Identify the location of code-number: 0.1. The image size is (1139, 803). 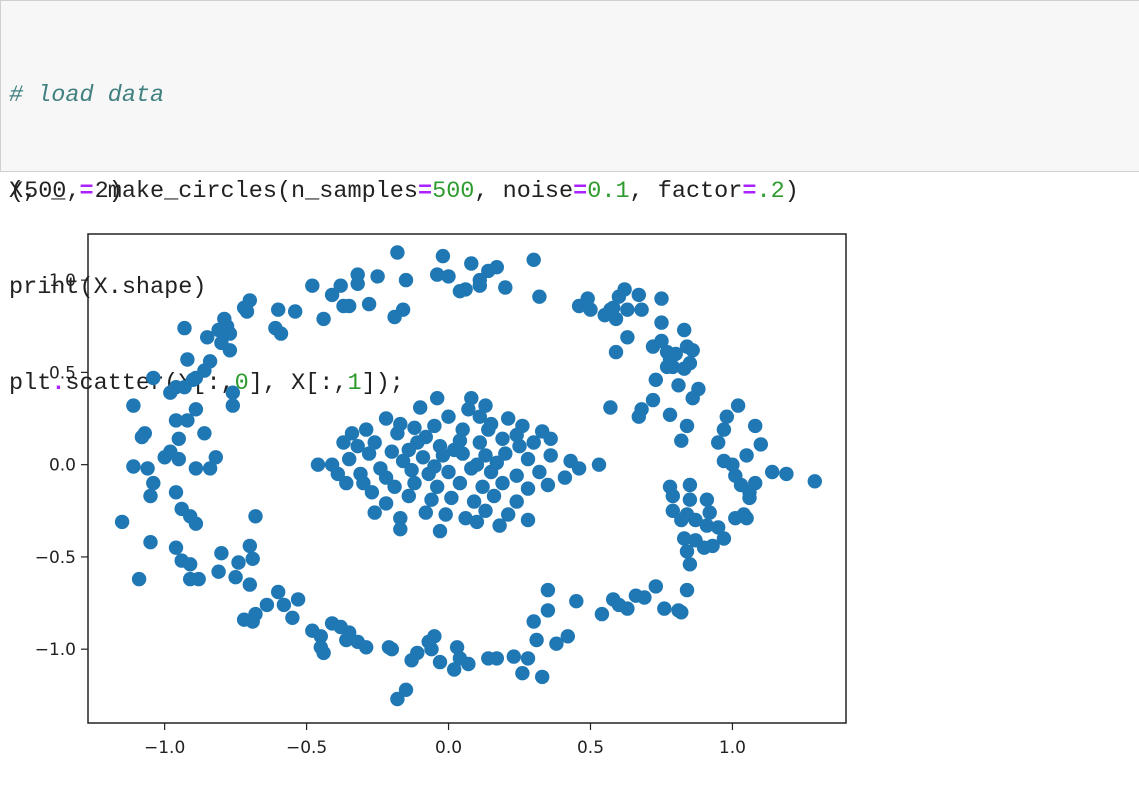
(608, 191).